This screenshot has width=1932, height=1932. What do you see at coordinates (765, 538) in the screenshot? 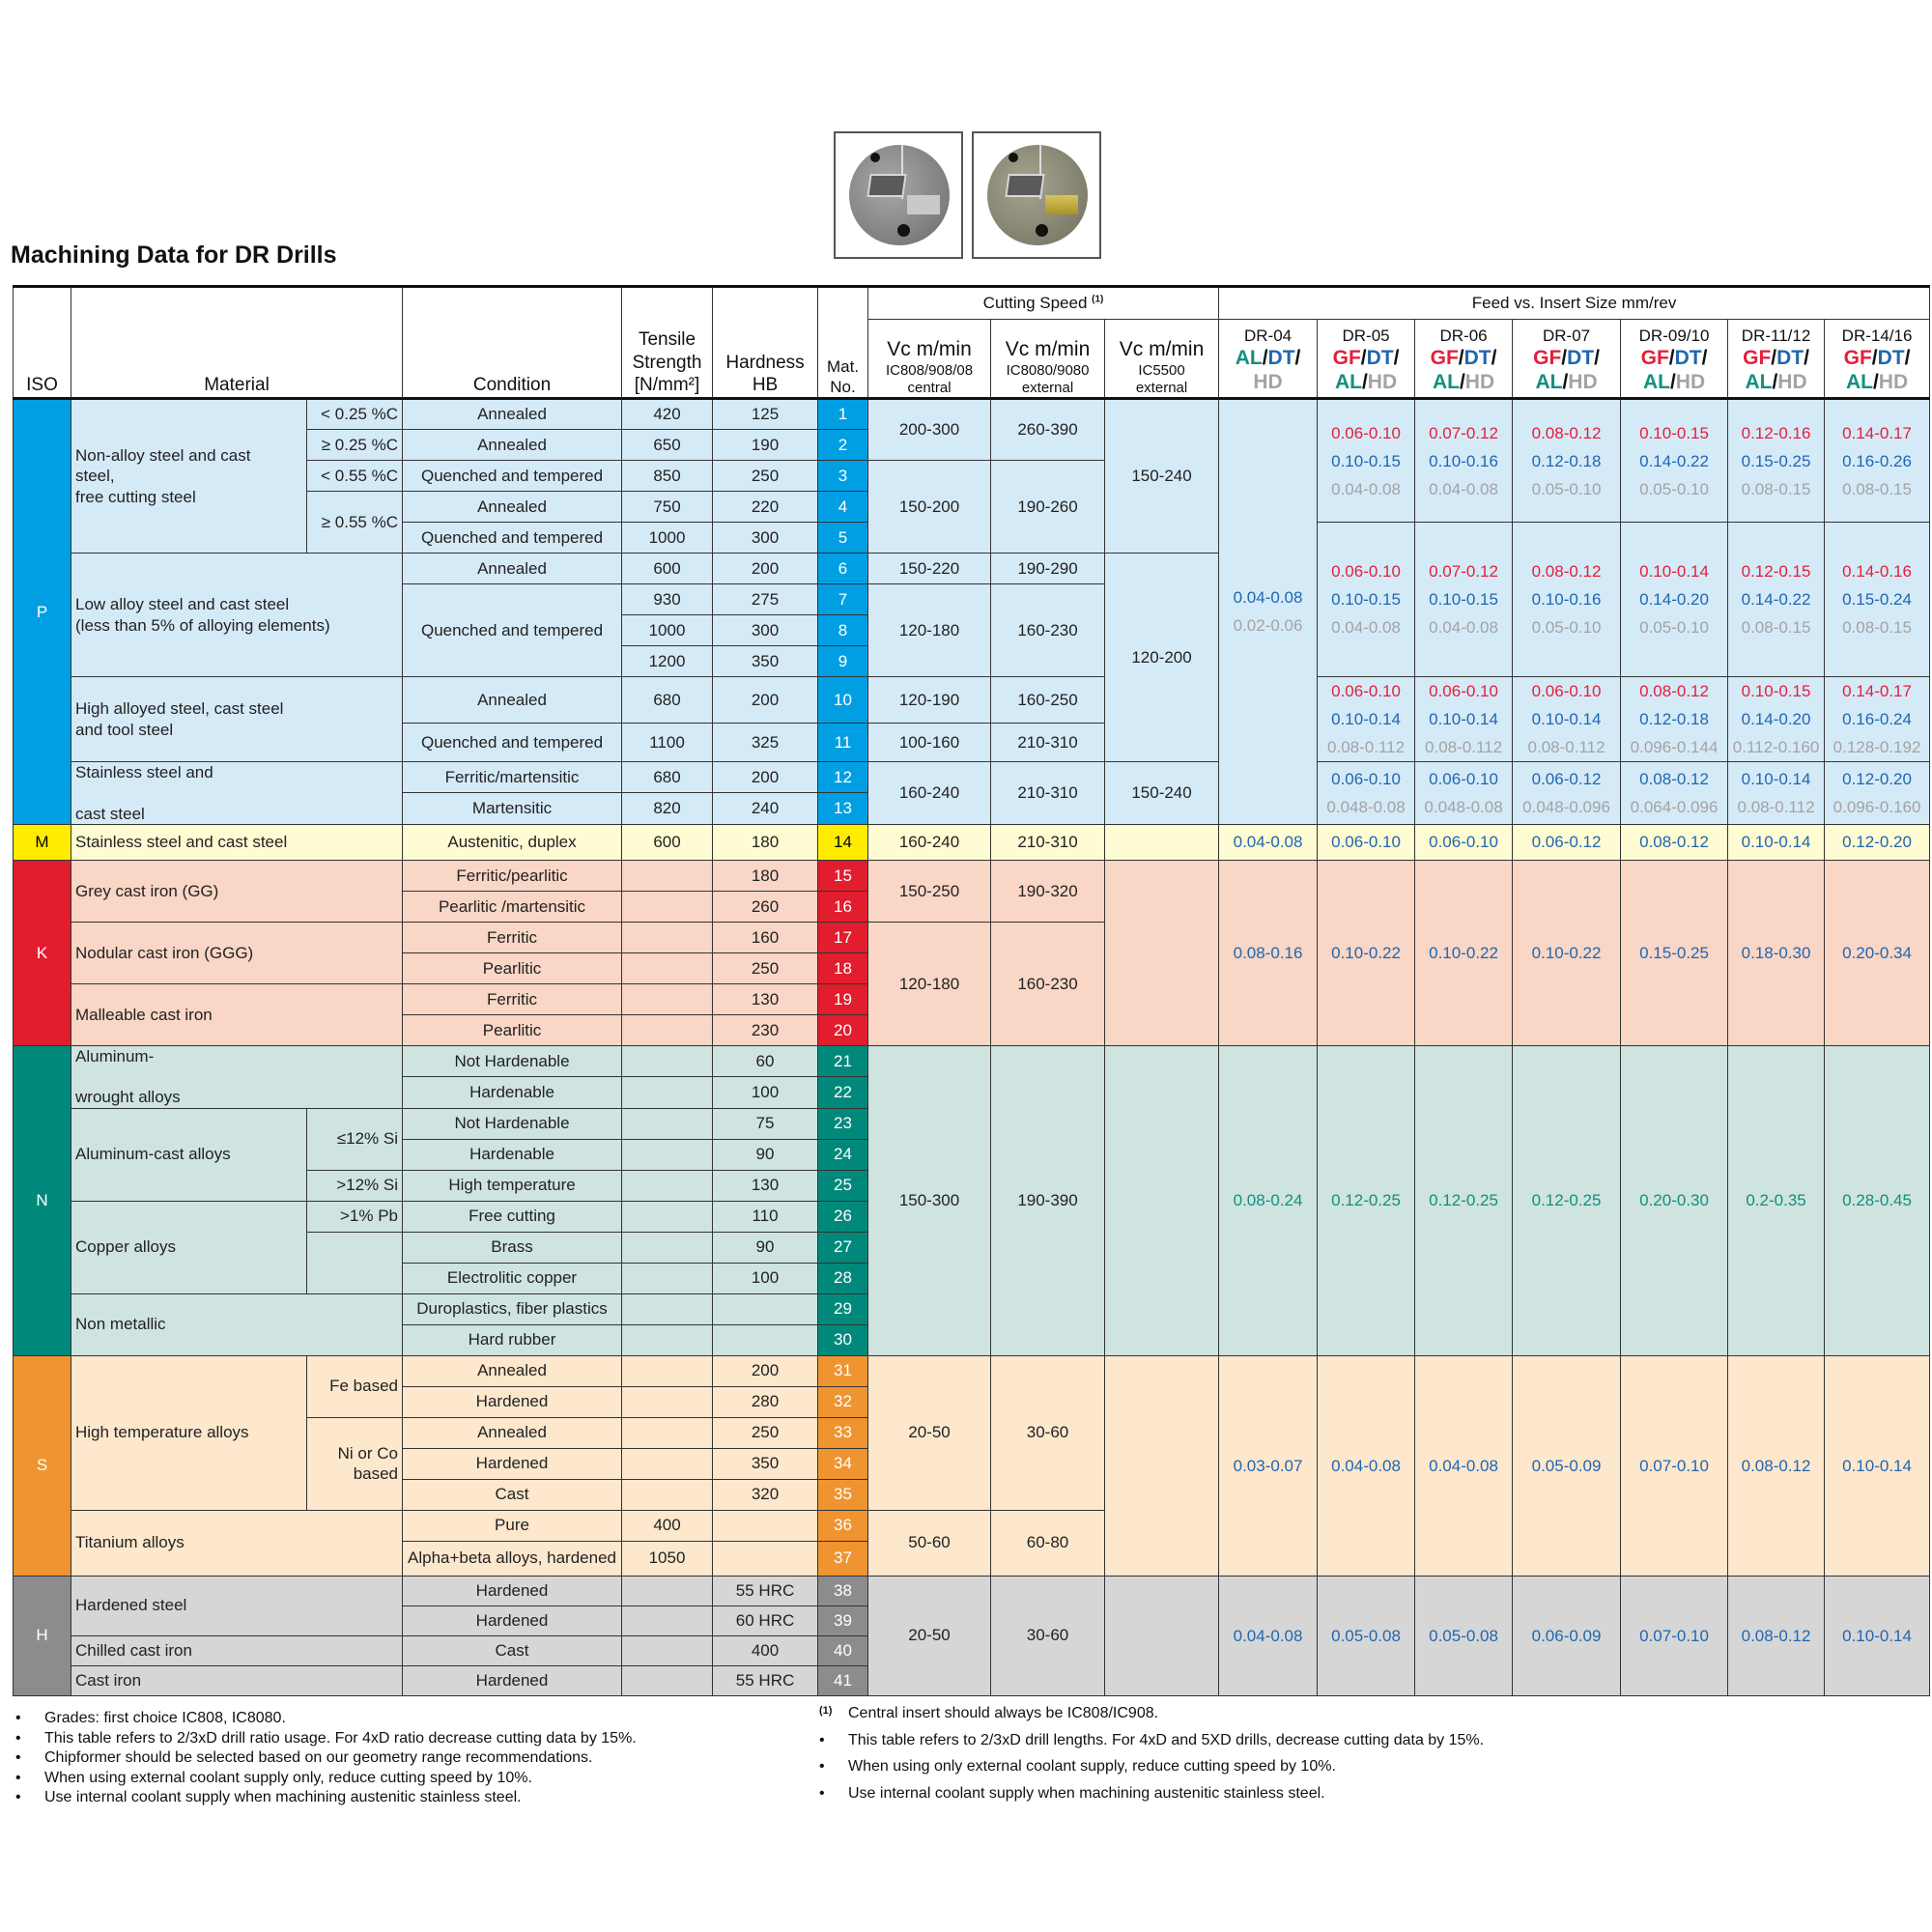
I see `hardness-cell: 300` at bounding box center [765, 538].